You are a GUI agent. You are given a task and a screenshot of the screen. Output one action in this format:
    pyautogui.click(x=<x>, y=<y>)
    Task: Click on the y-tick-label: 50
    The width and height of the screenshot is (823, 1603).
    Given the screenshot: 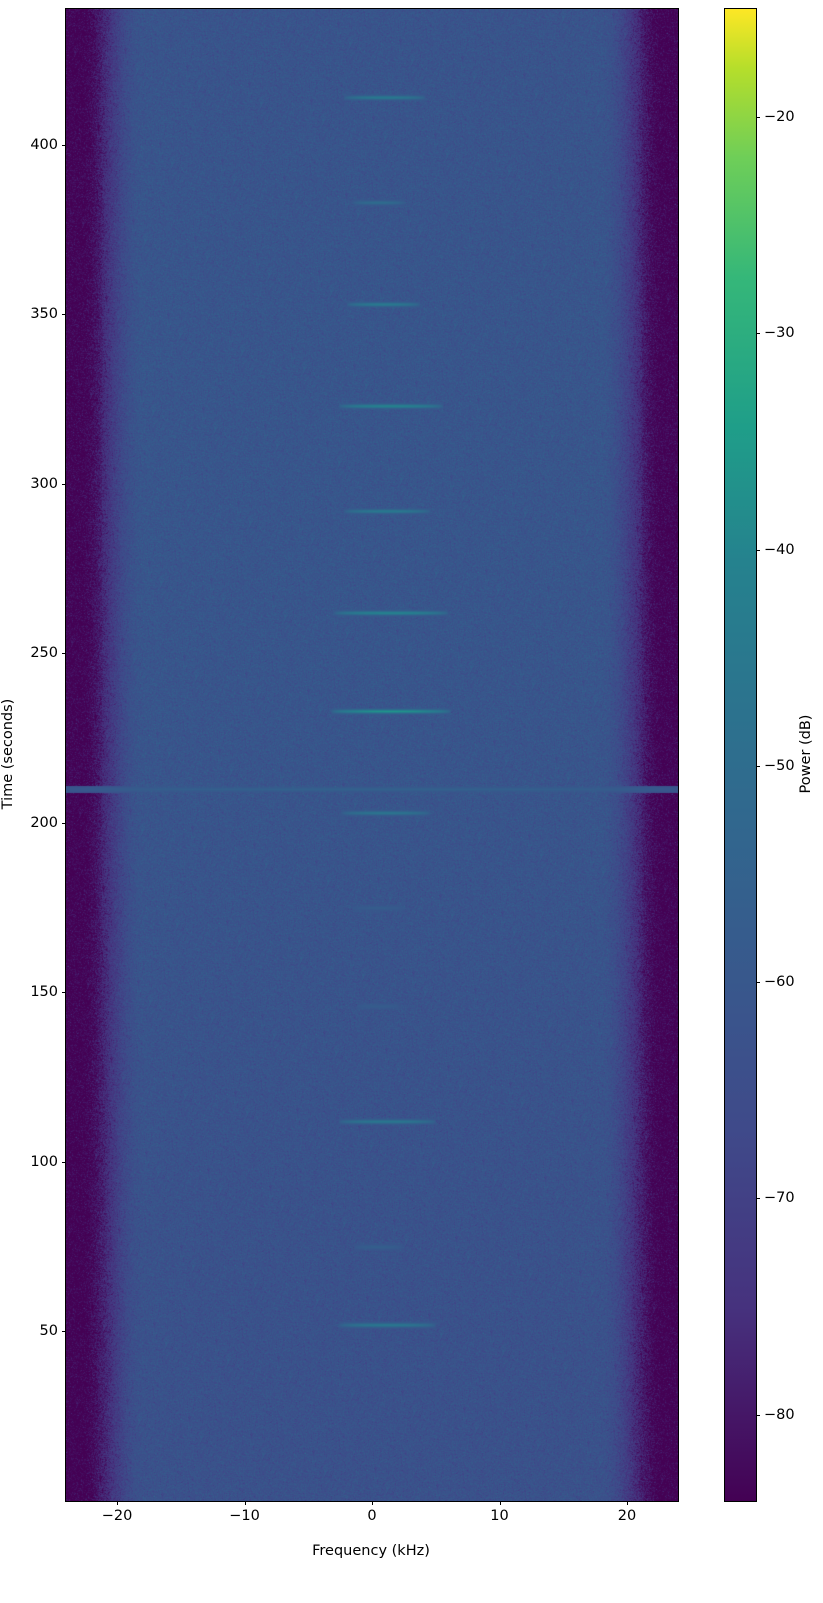 What is the action you would take?
    pyautogui.click(x=48, y=1331)
    